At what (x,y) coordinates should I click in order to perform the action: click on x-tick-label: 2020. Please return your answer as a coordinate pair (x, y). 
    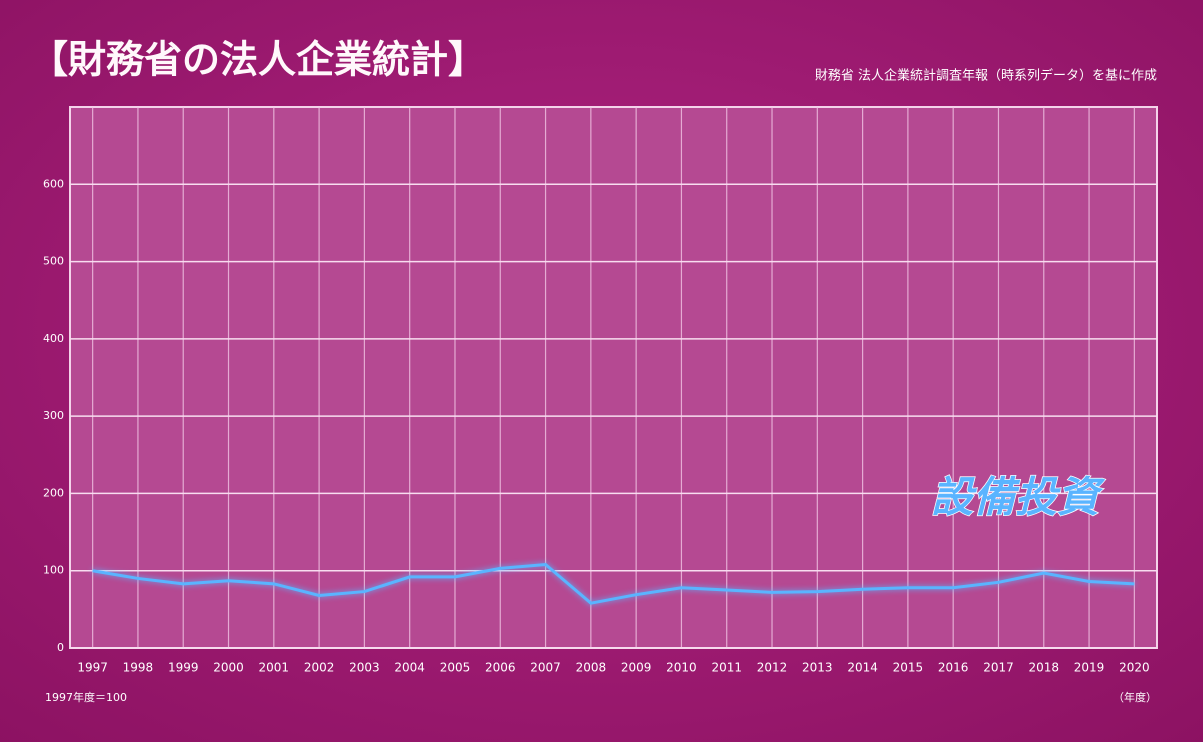
    Looking at the image, I should click on (1134, 668).